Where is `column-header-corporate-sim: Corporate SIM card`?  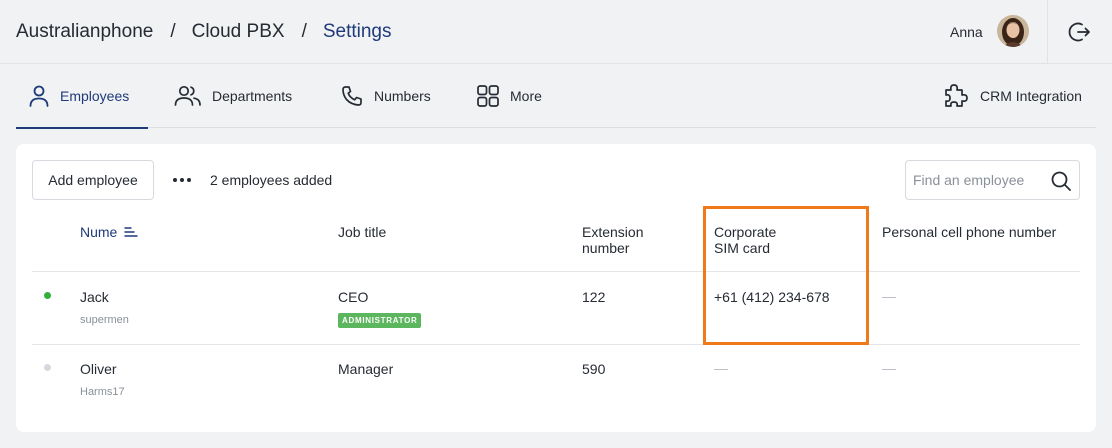 column-header-corporate-sim: Corporate SIM card is located at coordinates (745, 240).